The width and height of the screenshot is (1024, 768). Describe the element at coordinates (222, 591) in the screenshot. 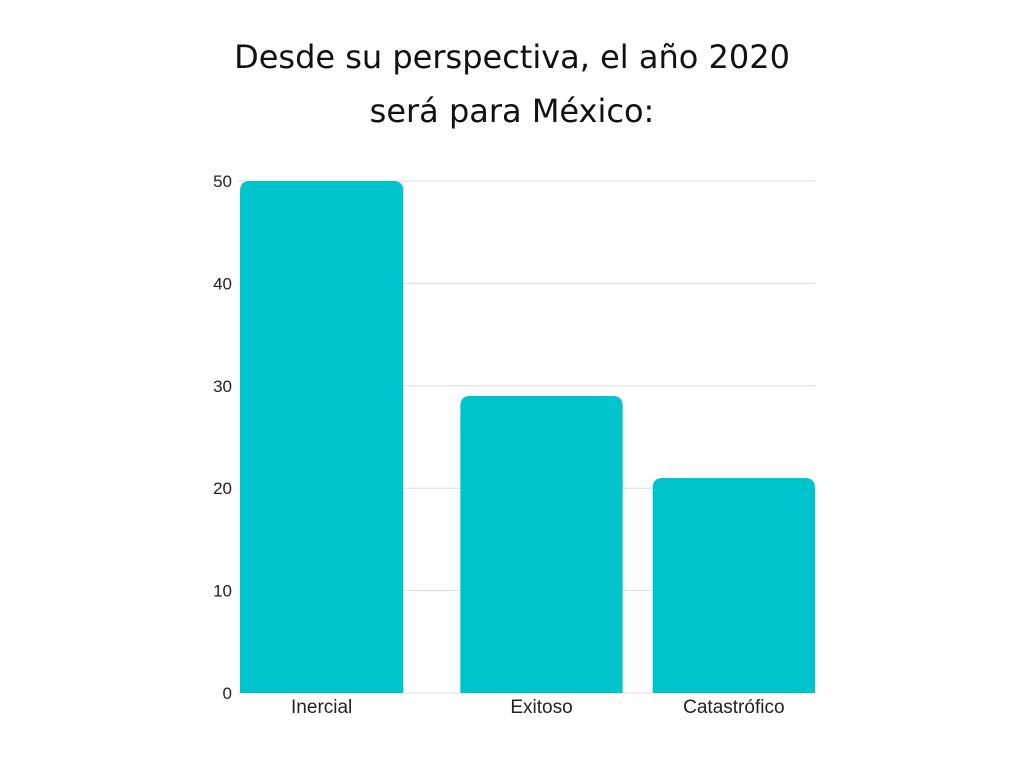

I see `y-tick-label: 10` at that location.